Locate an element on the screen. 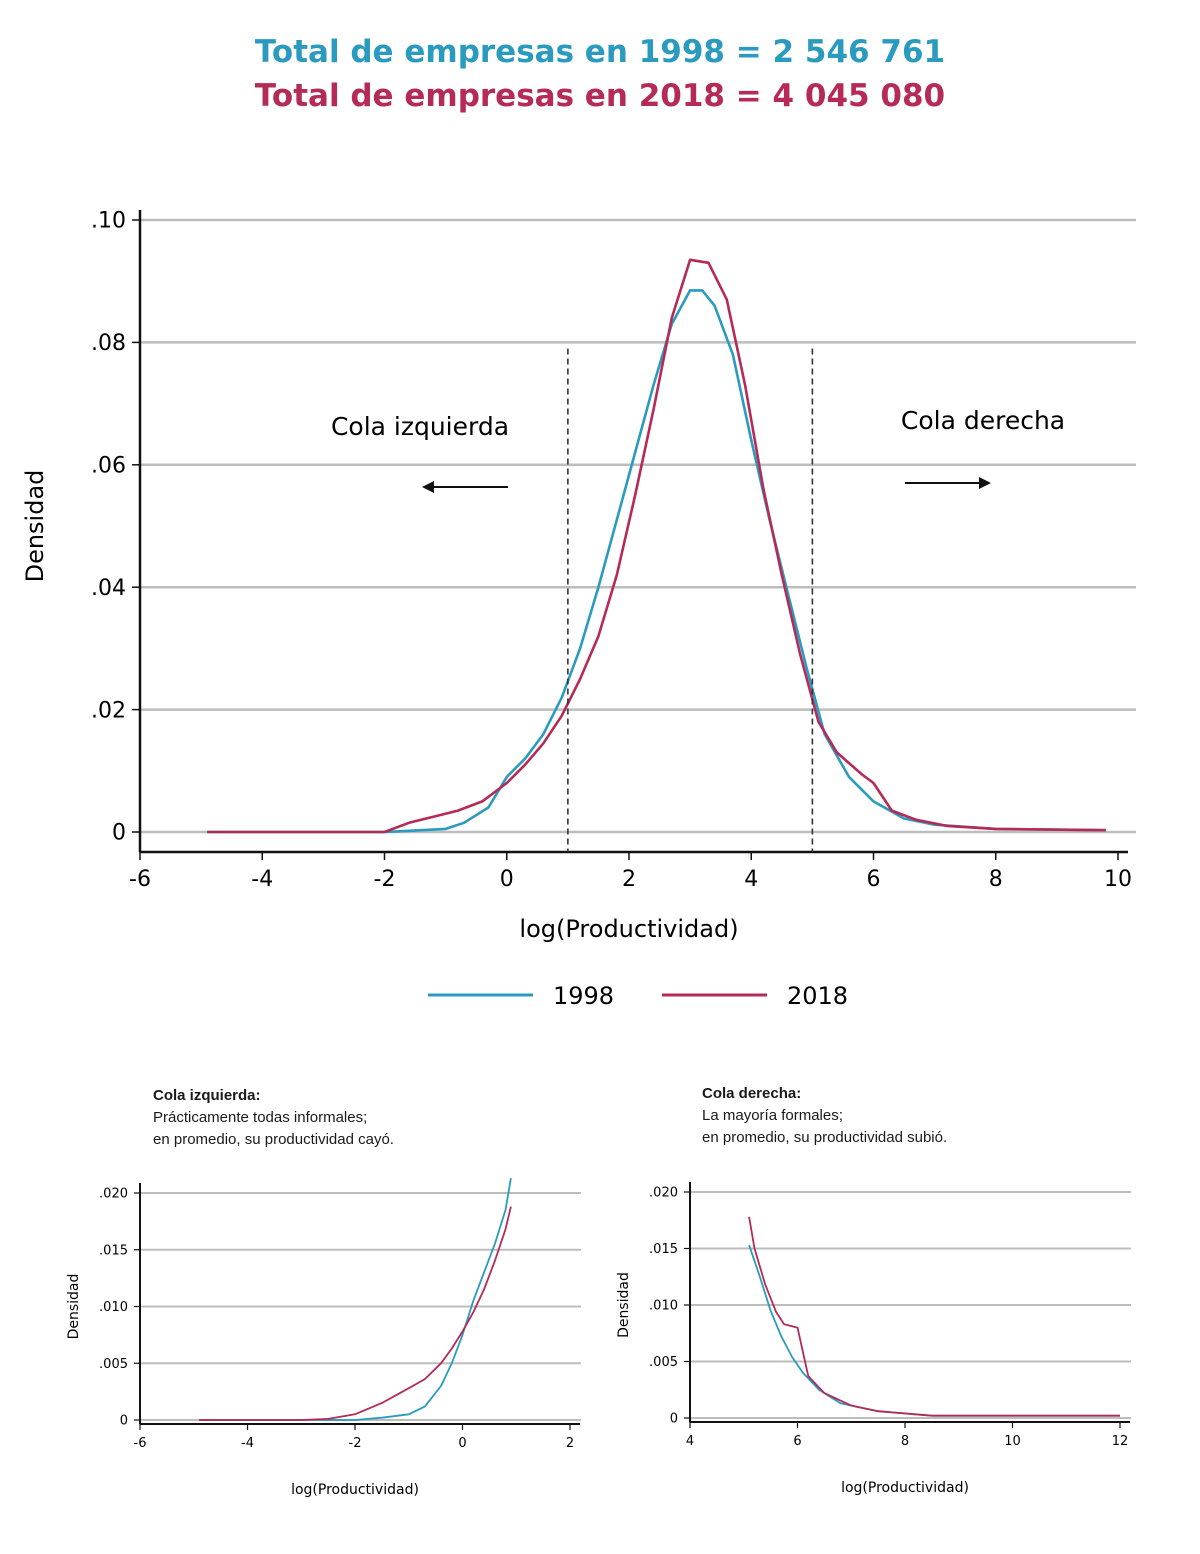 Image resolution: width=1200 pixels, height=1554 pixels. right-tail-y-tick-label: .005 is located at coordinates (663, 1362).